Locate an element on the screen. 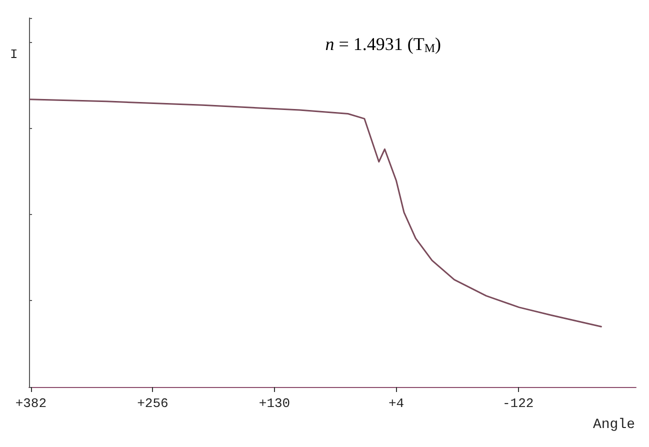  x-tick-label: -122 is located at coordinates (518, 403).